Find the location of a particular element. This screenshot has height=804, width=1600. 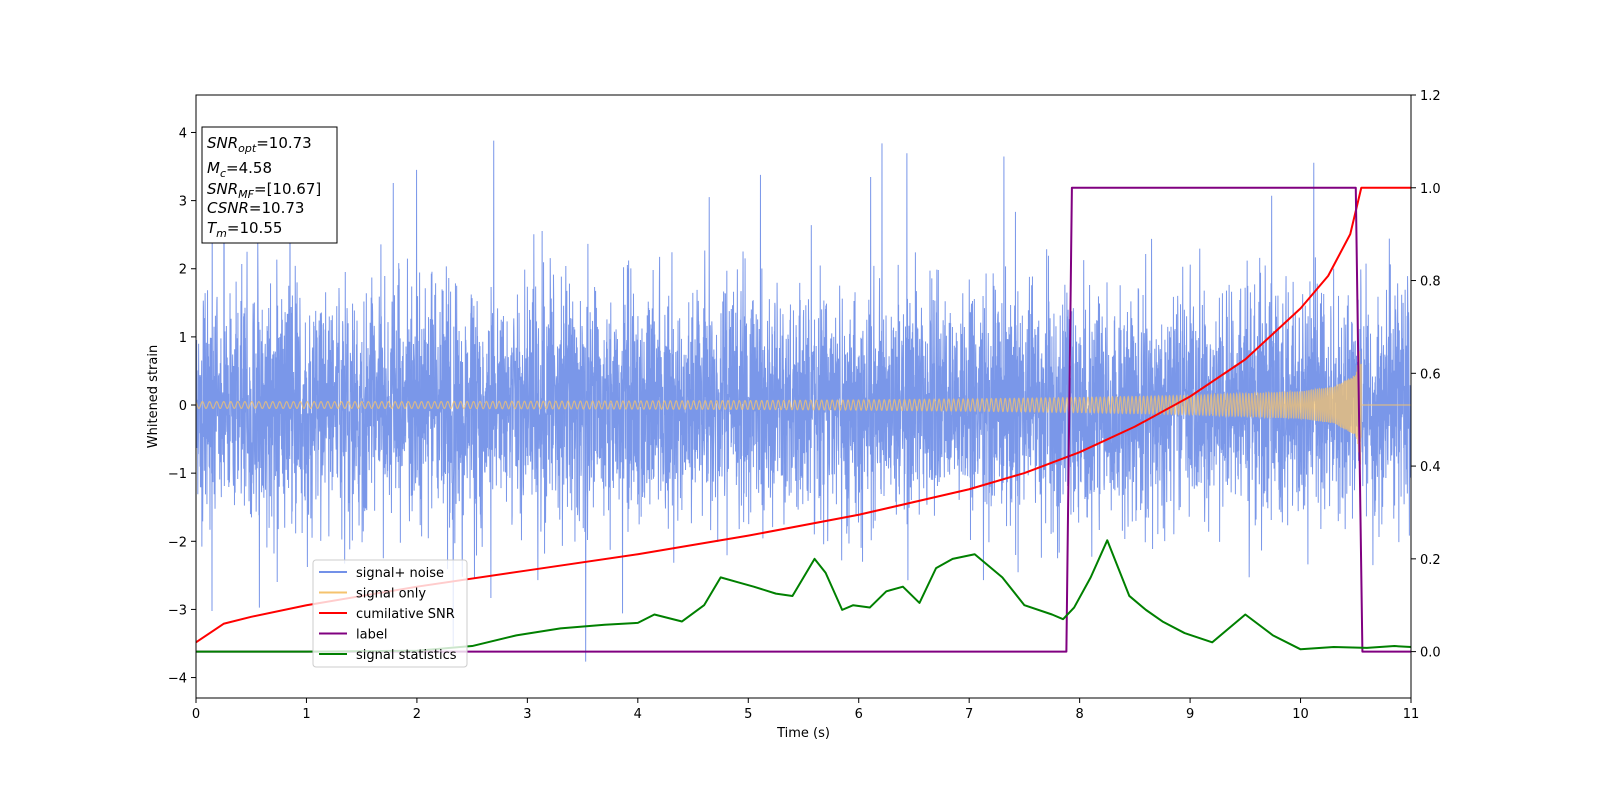

series-signal-only-line is located at coordinates (803, 407).